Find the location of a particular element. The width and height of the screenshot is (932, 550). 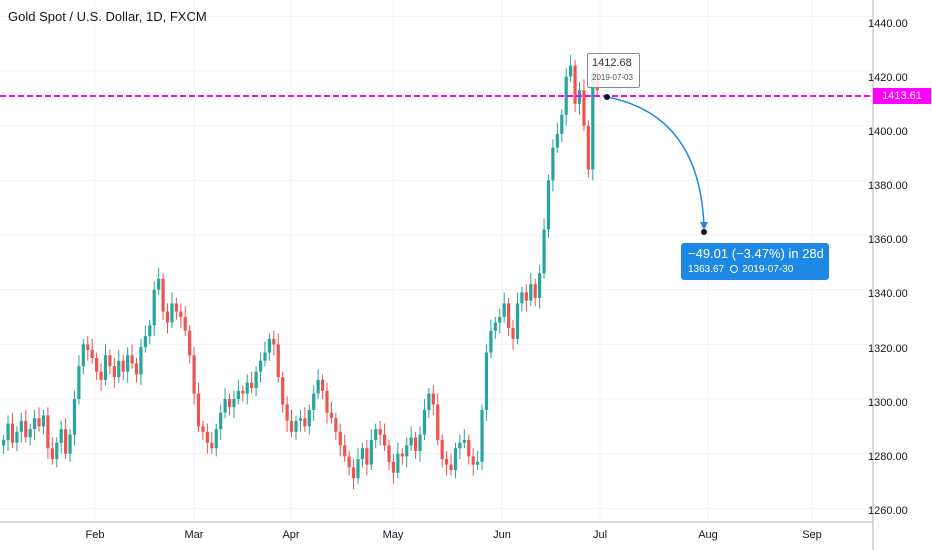

projection-arrow is located at coordinates (655, 162).